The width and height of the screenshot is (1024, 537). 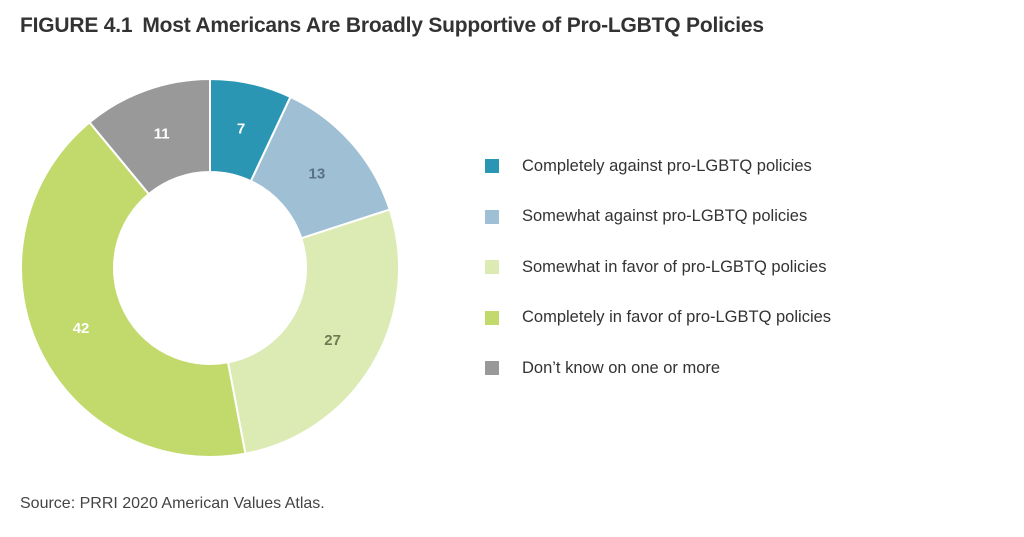 I want to click on data-label-somewhat-against: 13, so click(x=317, y=173).